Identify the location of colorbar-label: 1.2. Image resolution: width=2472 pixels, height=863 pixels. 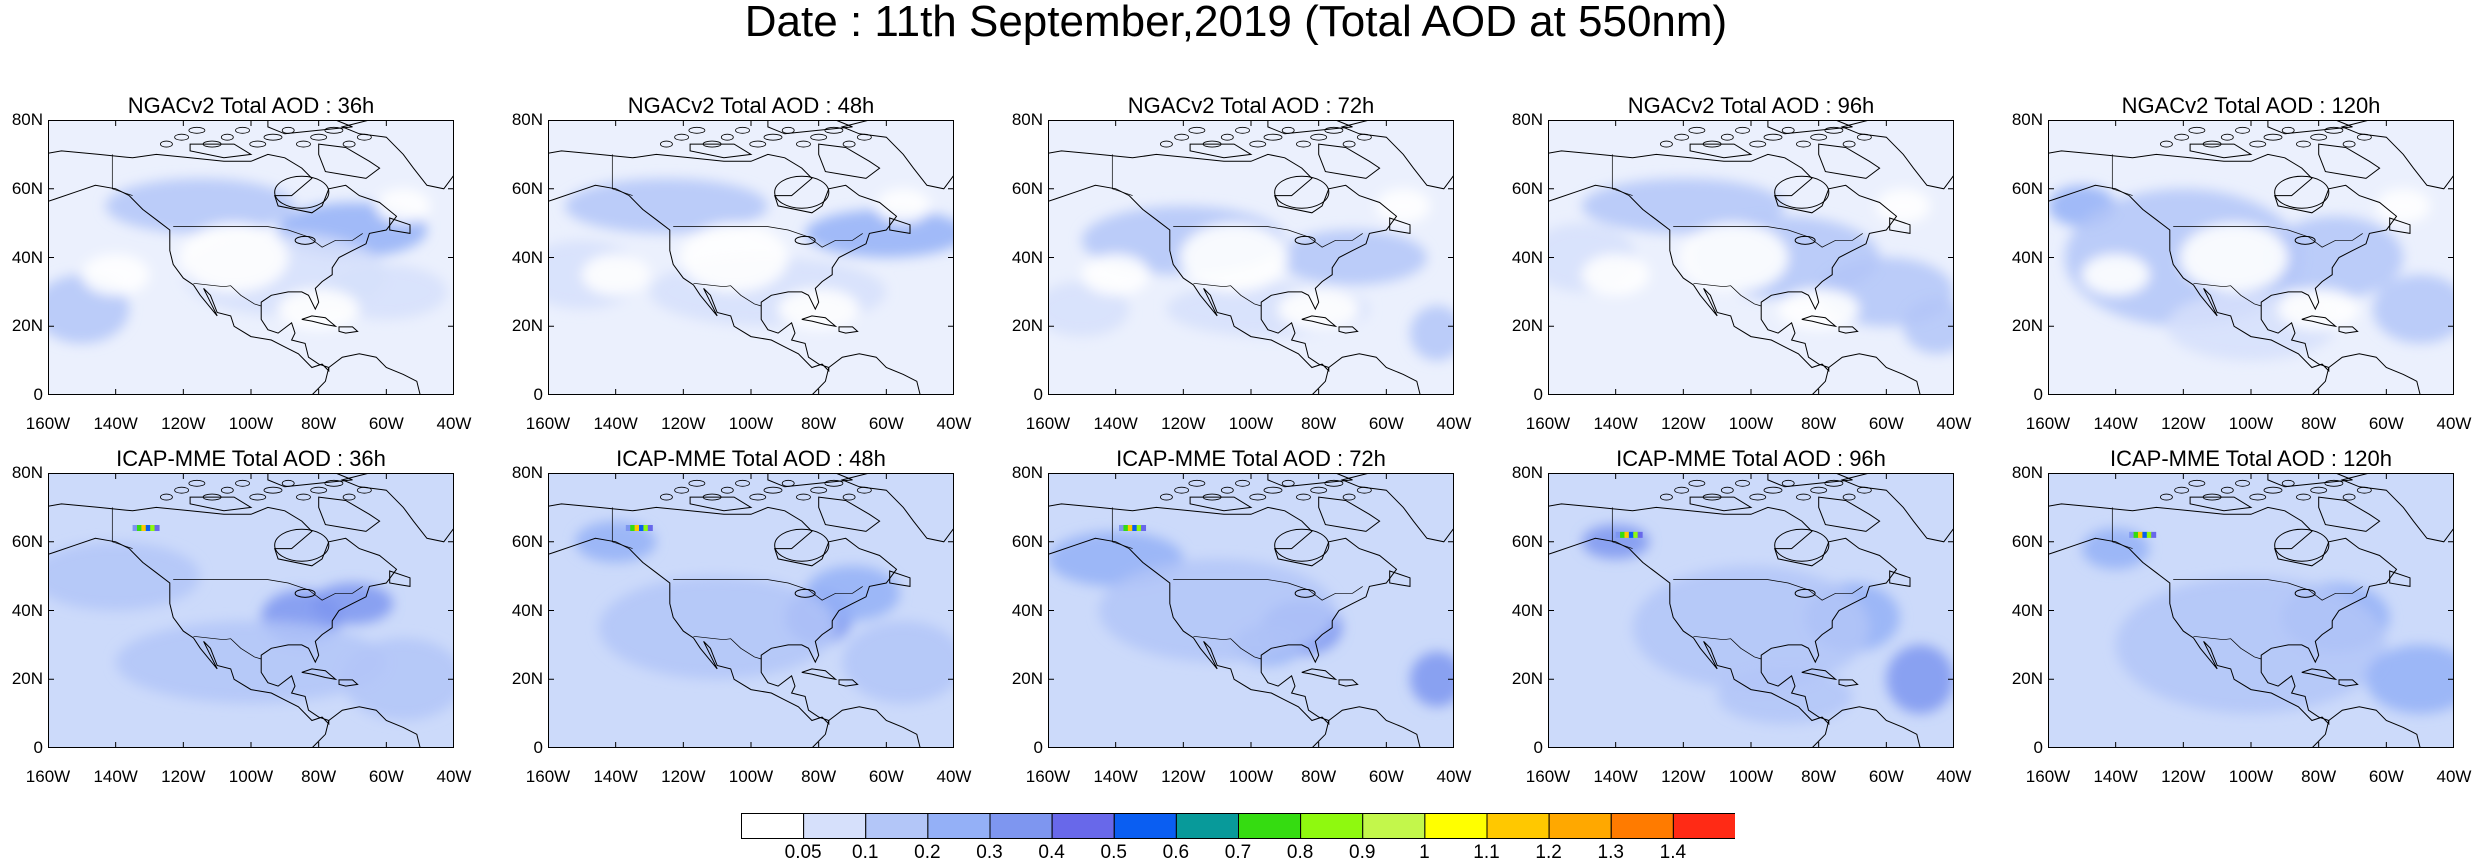
(1548, 852).